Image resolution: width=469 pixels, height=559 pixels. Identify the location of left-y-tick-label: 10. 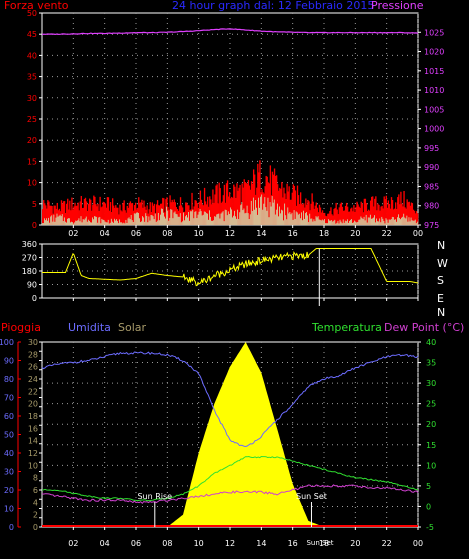
(32, 183).